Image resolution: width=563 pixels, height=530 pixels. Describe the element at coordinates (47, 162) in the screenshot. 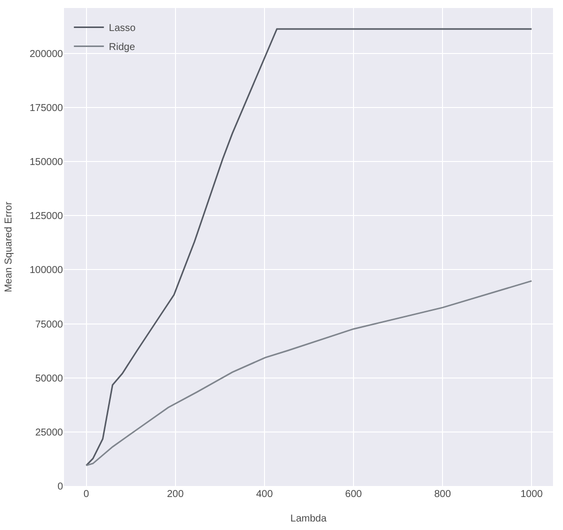

I see `y-tick-label: 150000` at that location.